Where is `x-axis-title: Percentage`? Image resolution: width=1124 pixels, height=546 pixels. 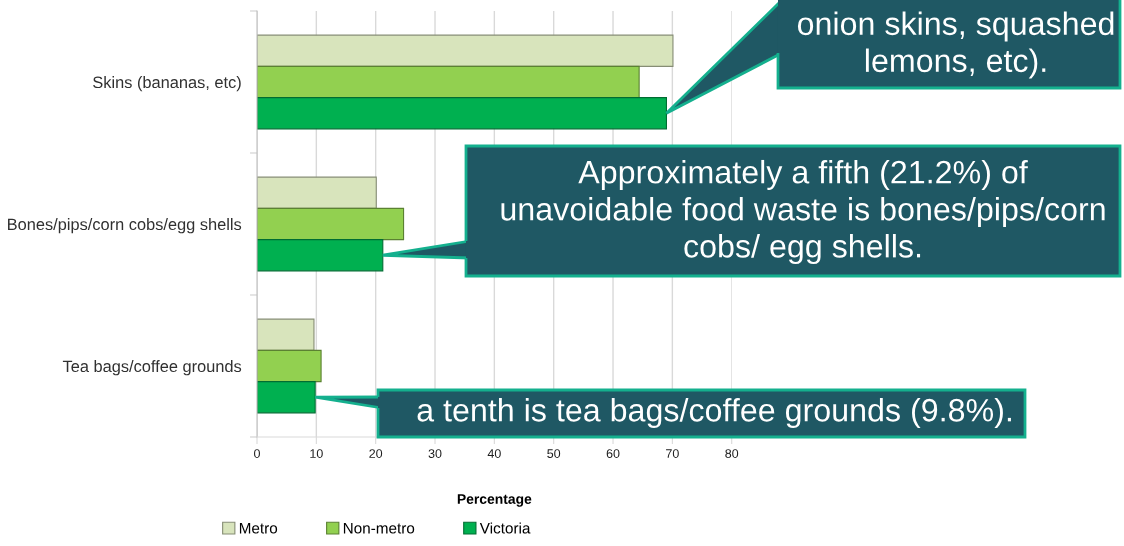
x-axis-title: Percentage is located at coordinates (494, 500).